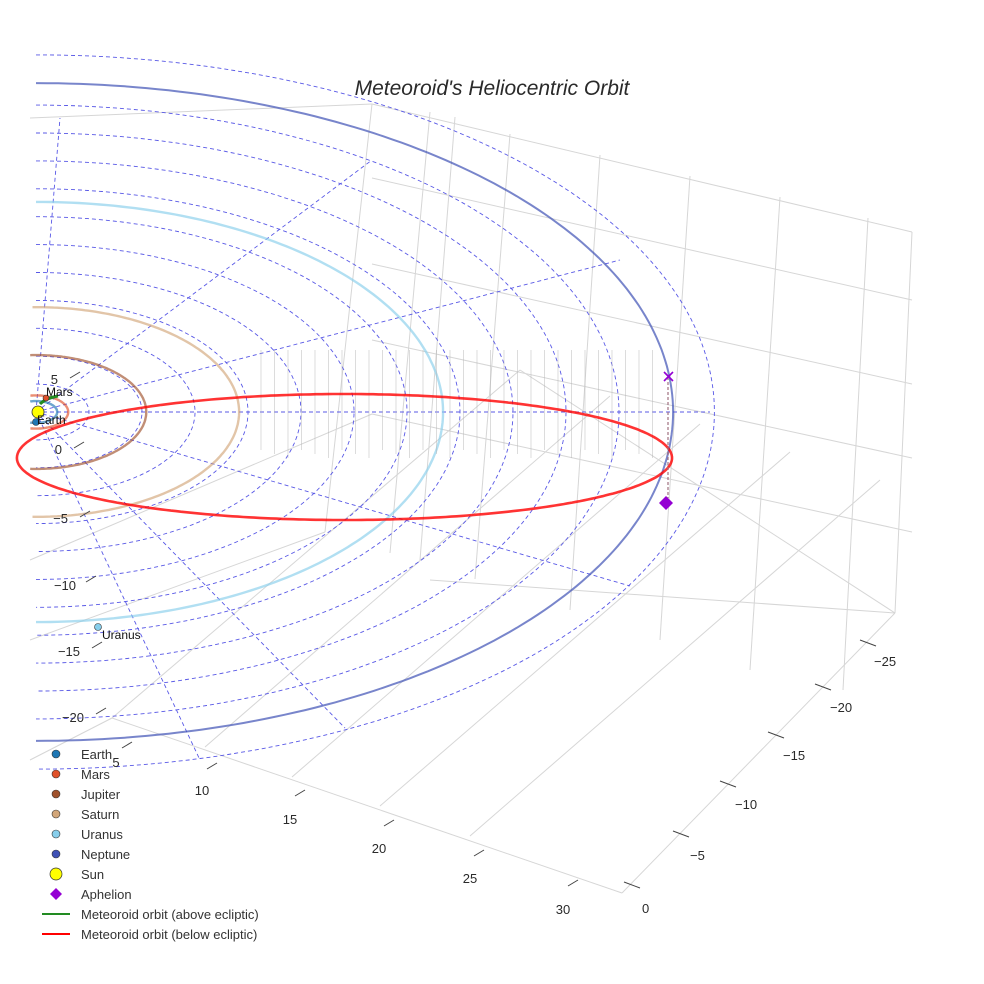  I want to click on y-tick-label: −25, so click(885, 661).